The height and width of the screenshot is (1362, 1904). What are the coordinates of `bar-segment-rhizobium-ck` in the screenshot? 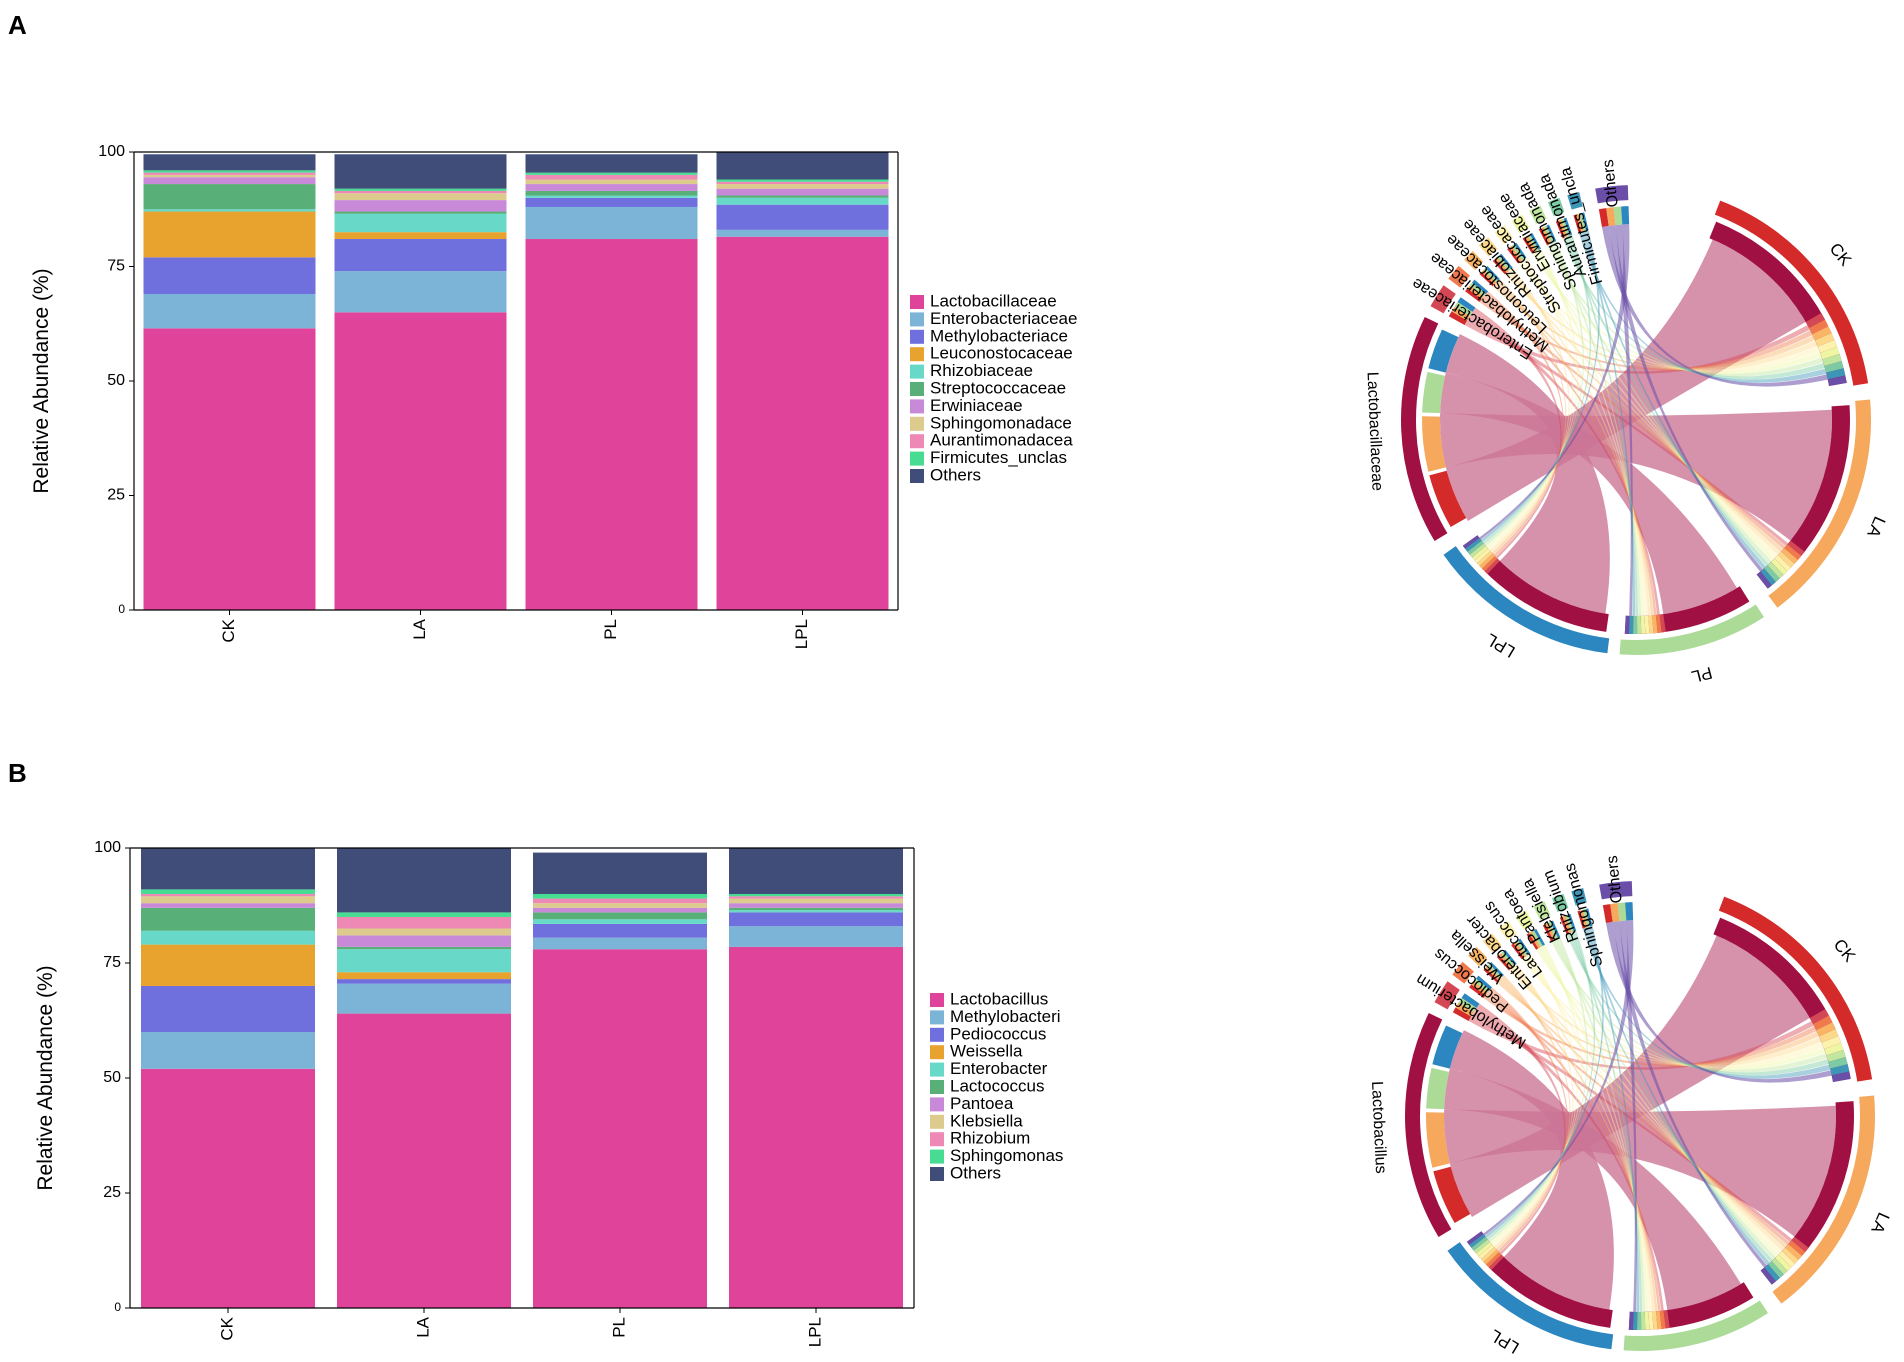 It's located at (228, 895).